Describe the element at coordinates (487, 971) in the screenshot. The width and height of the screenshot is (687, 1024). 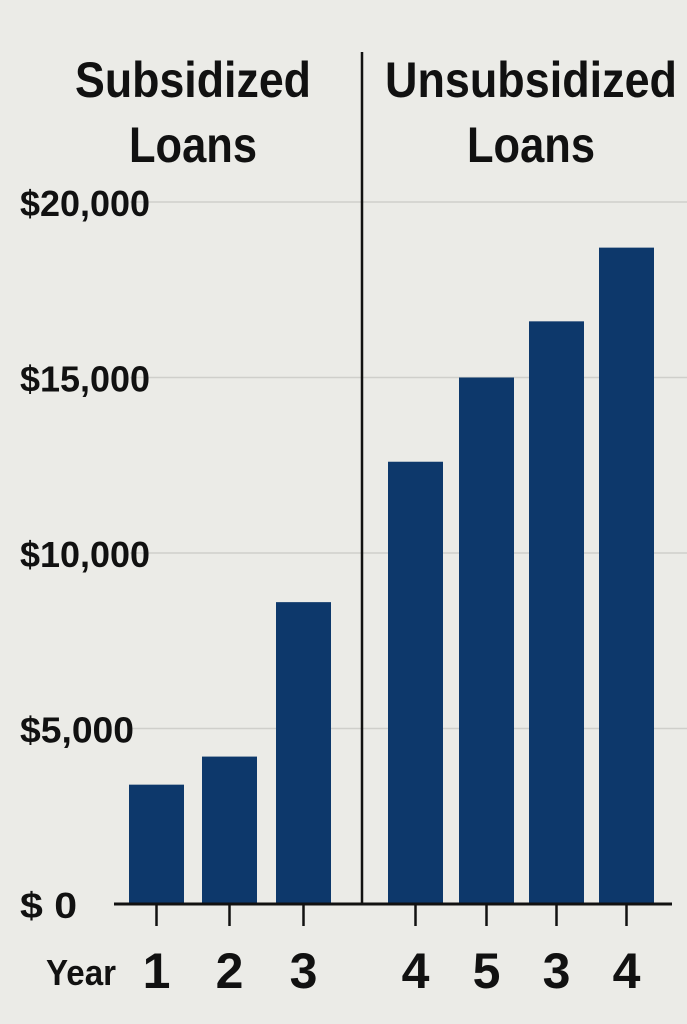
I see `x-tick-label: 5` at that location.